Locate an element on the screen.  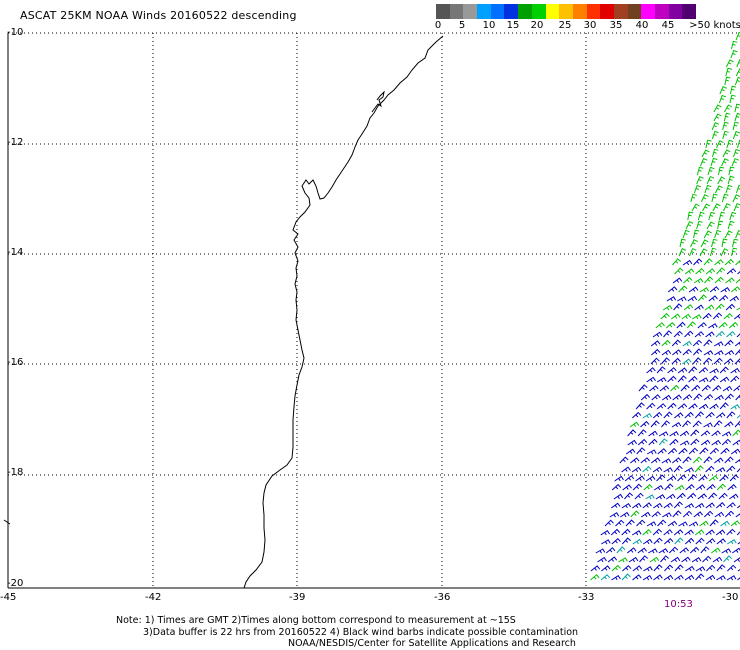
lon-tick-minus45: -45 is located at coordinates (8, 597).